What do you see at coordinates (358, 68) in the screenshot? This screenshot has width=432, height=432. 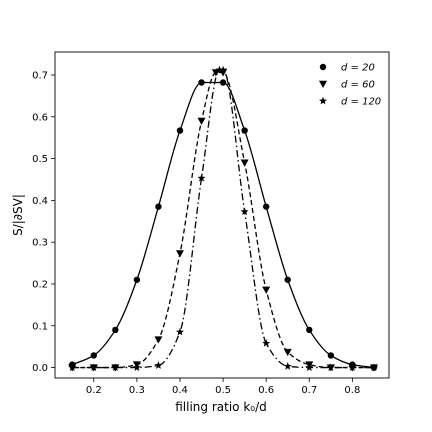 I see `legend-label-1: d = 20` at bounding box center [358, 68].